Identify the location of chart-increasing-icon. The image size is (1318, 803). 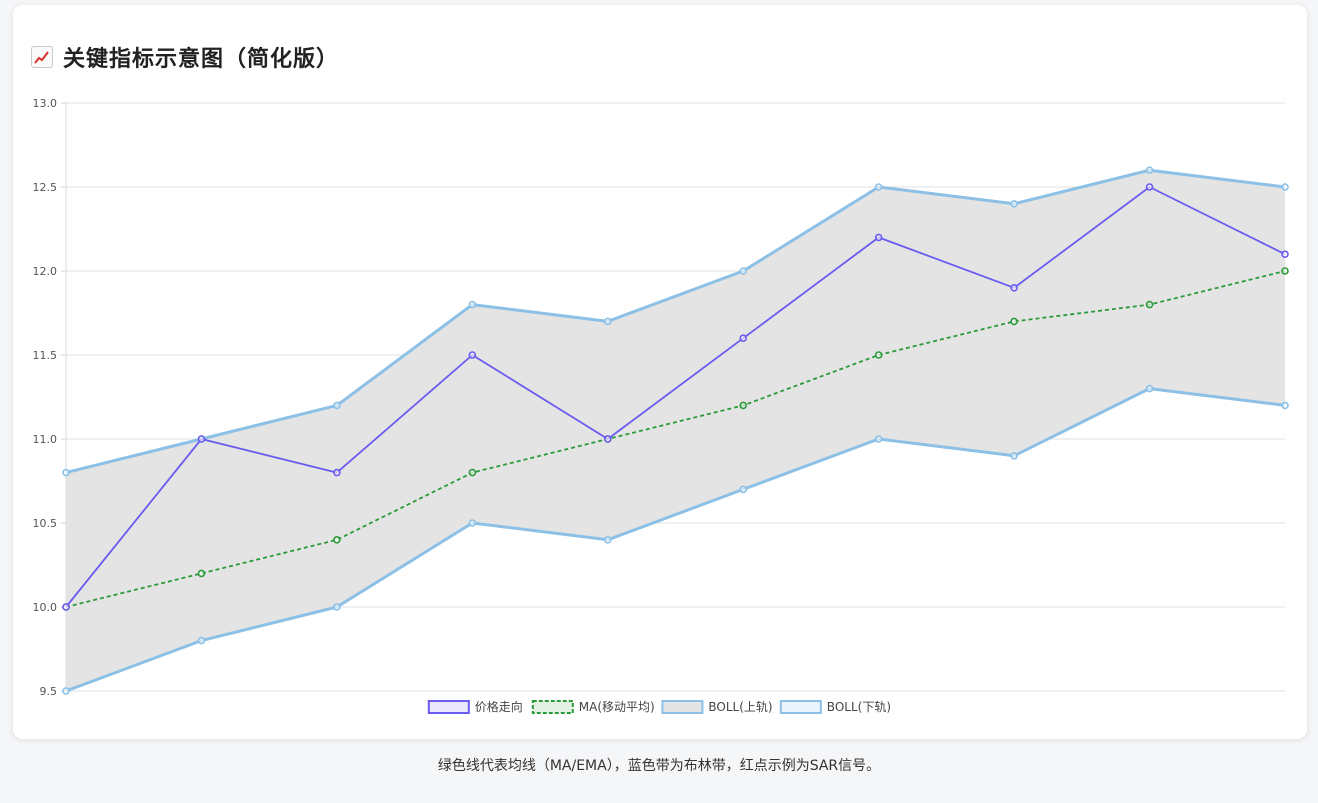
(42, 57).